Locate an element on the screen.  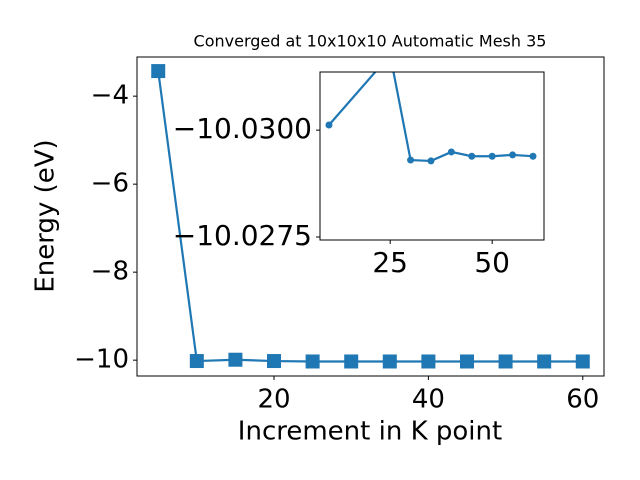
plot-area is located at coordinates (431, 118).